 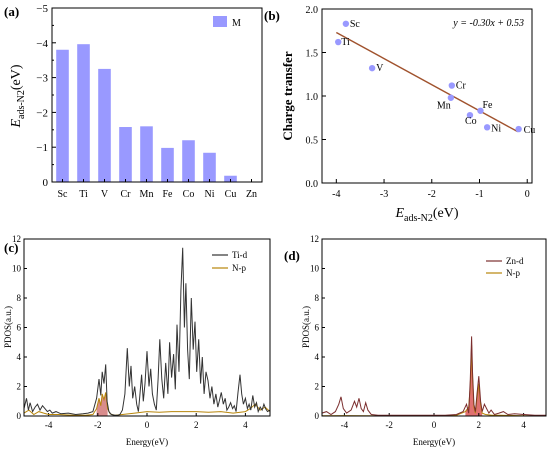 I want to click on b-ytick-label: 1.0, so click(x=312, y=97).